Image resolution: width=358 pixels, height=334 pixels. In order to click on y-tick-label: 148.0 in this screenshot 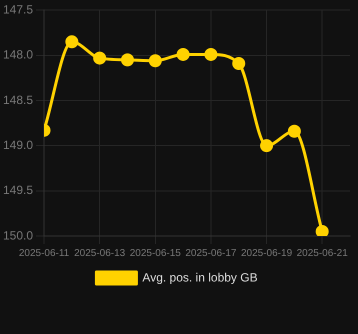, I will do `click(18, 55)`.